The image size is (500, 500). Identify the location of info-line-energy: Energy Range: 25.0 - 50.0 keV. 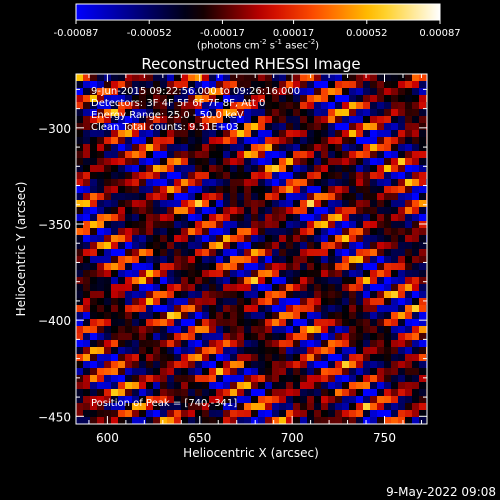
(167, 115).